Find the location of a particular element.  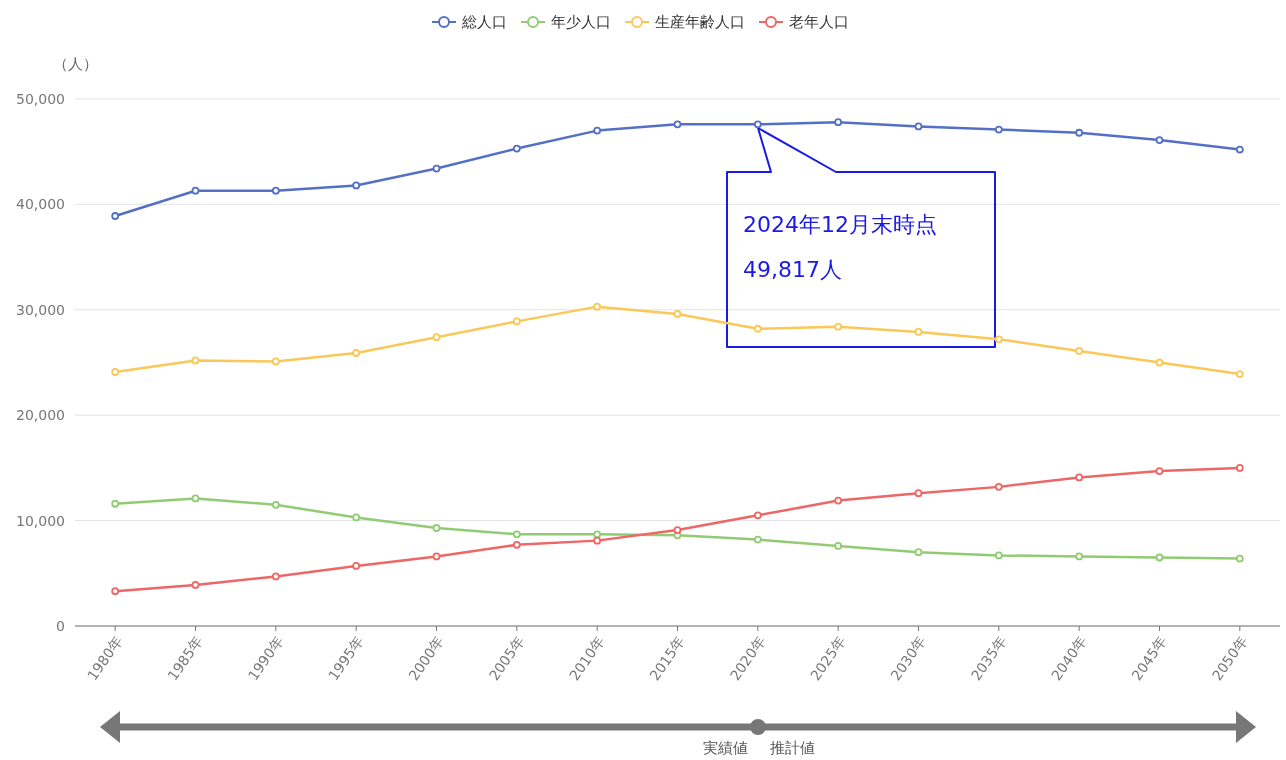

y-tick-label: 50,000 is located at coordinates (40, 98).